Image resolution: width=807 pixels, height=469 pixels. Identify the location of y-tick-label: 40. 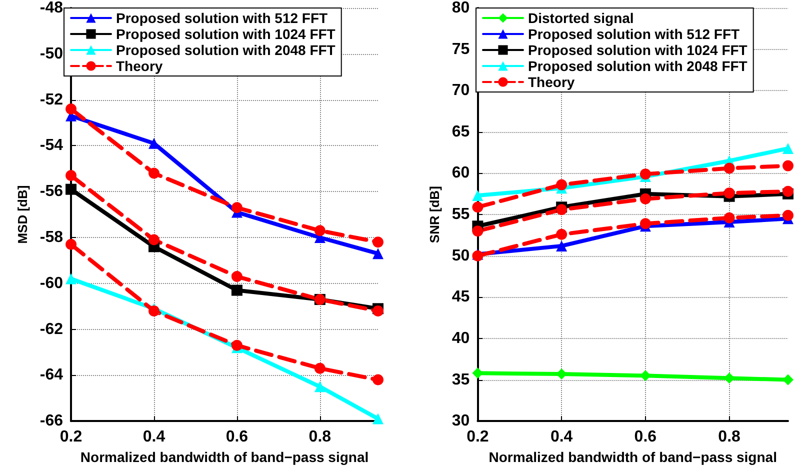
(461, 338).